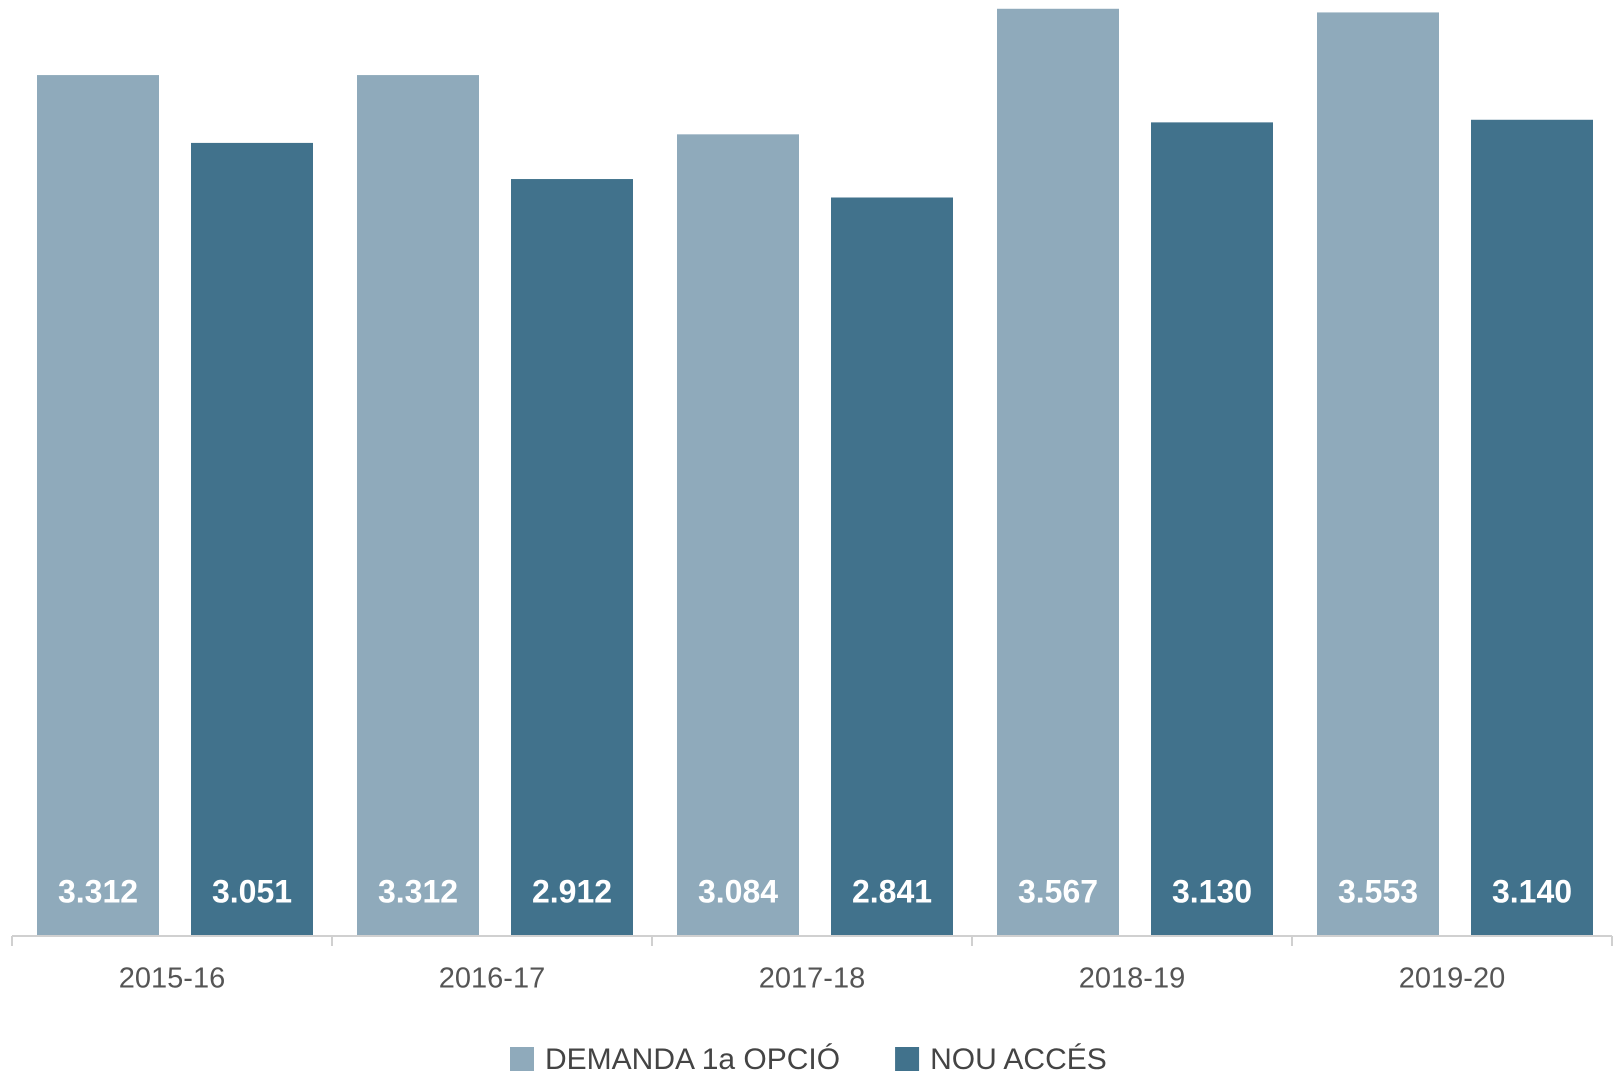 This screenshot has width=1624, height=1080. What do you see at coordinates (1532, 891) in the screenshot?
I see `value-label: 3.140` at bounding box center [1532, 891].